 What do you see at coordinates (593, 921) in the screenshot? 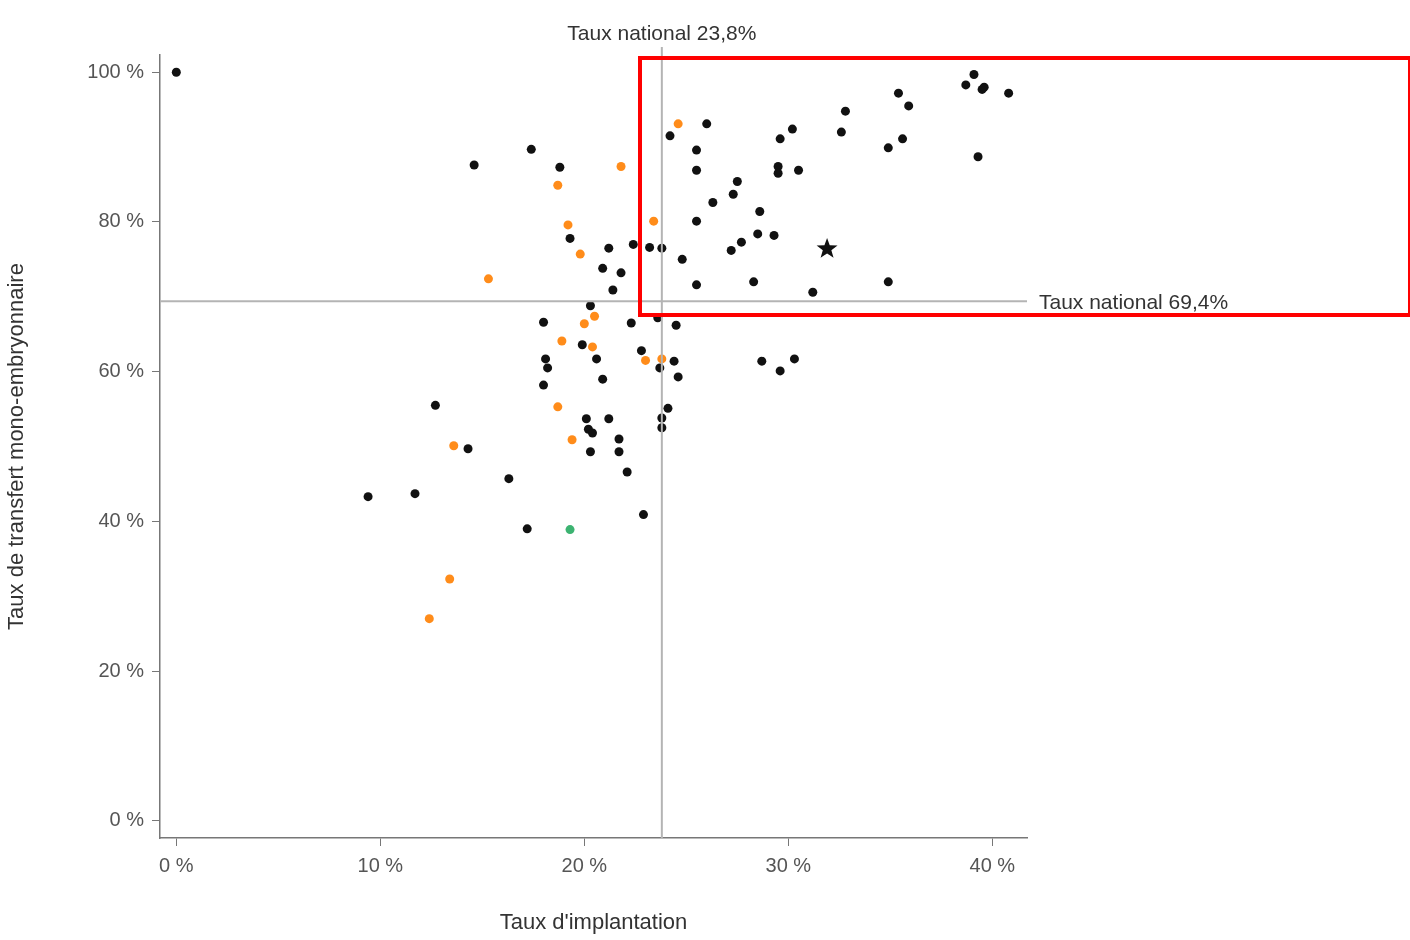
I see `x-axis-title: Taux d'implantation` at bounding box center [593, 921].